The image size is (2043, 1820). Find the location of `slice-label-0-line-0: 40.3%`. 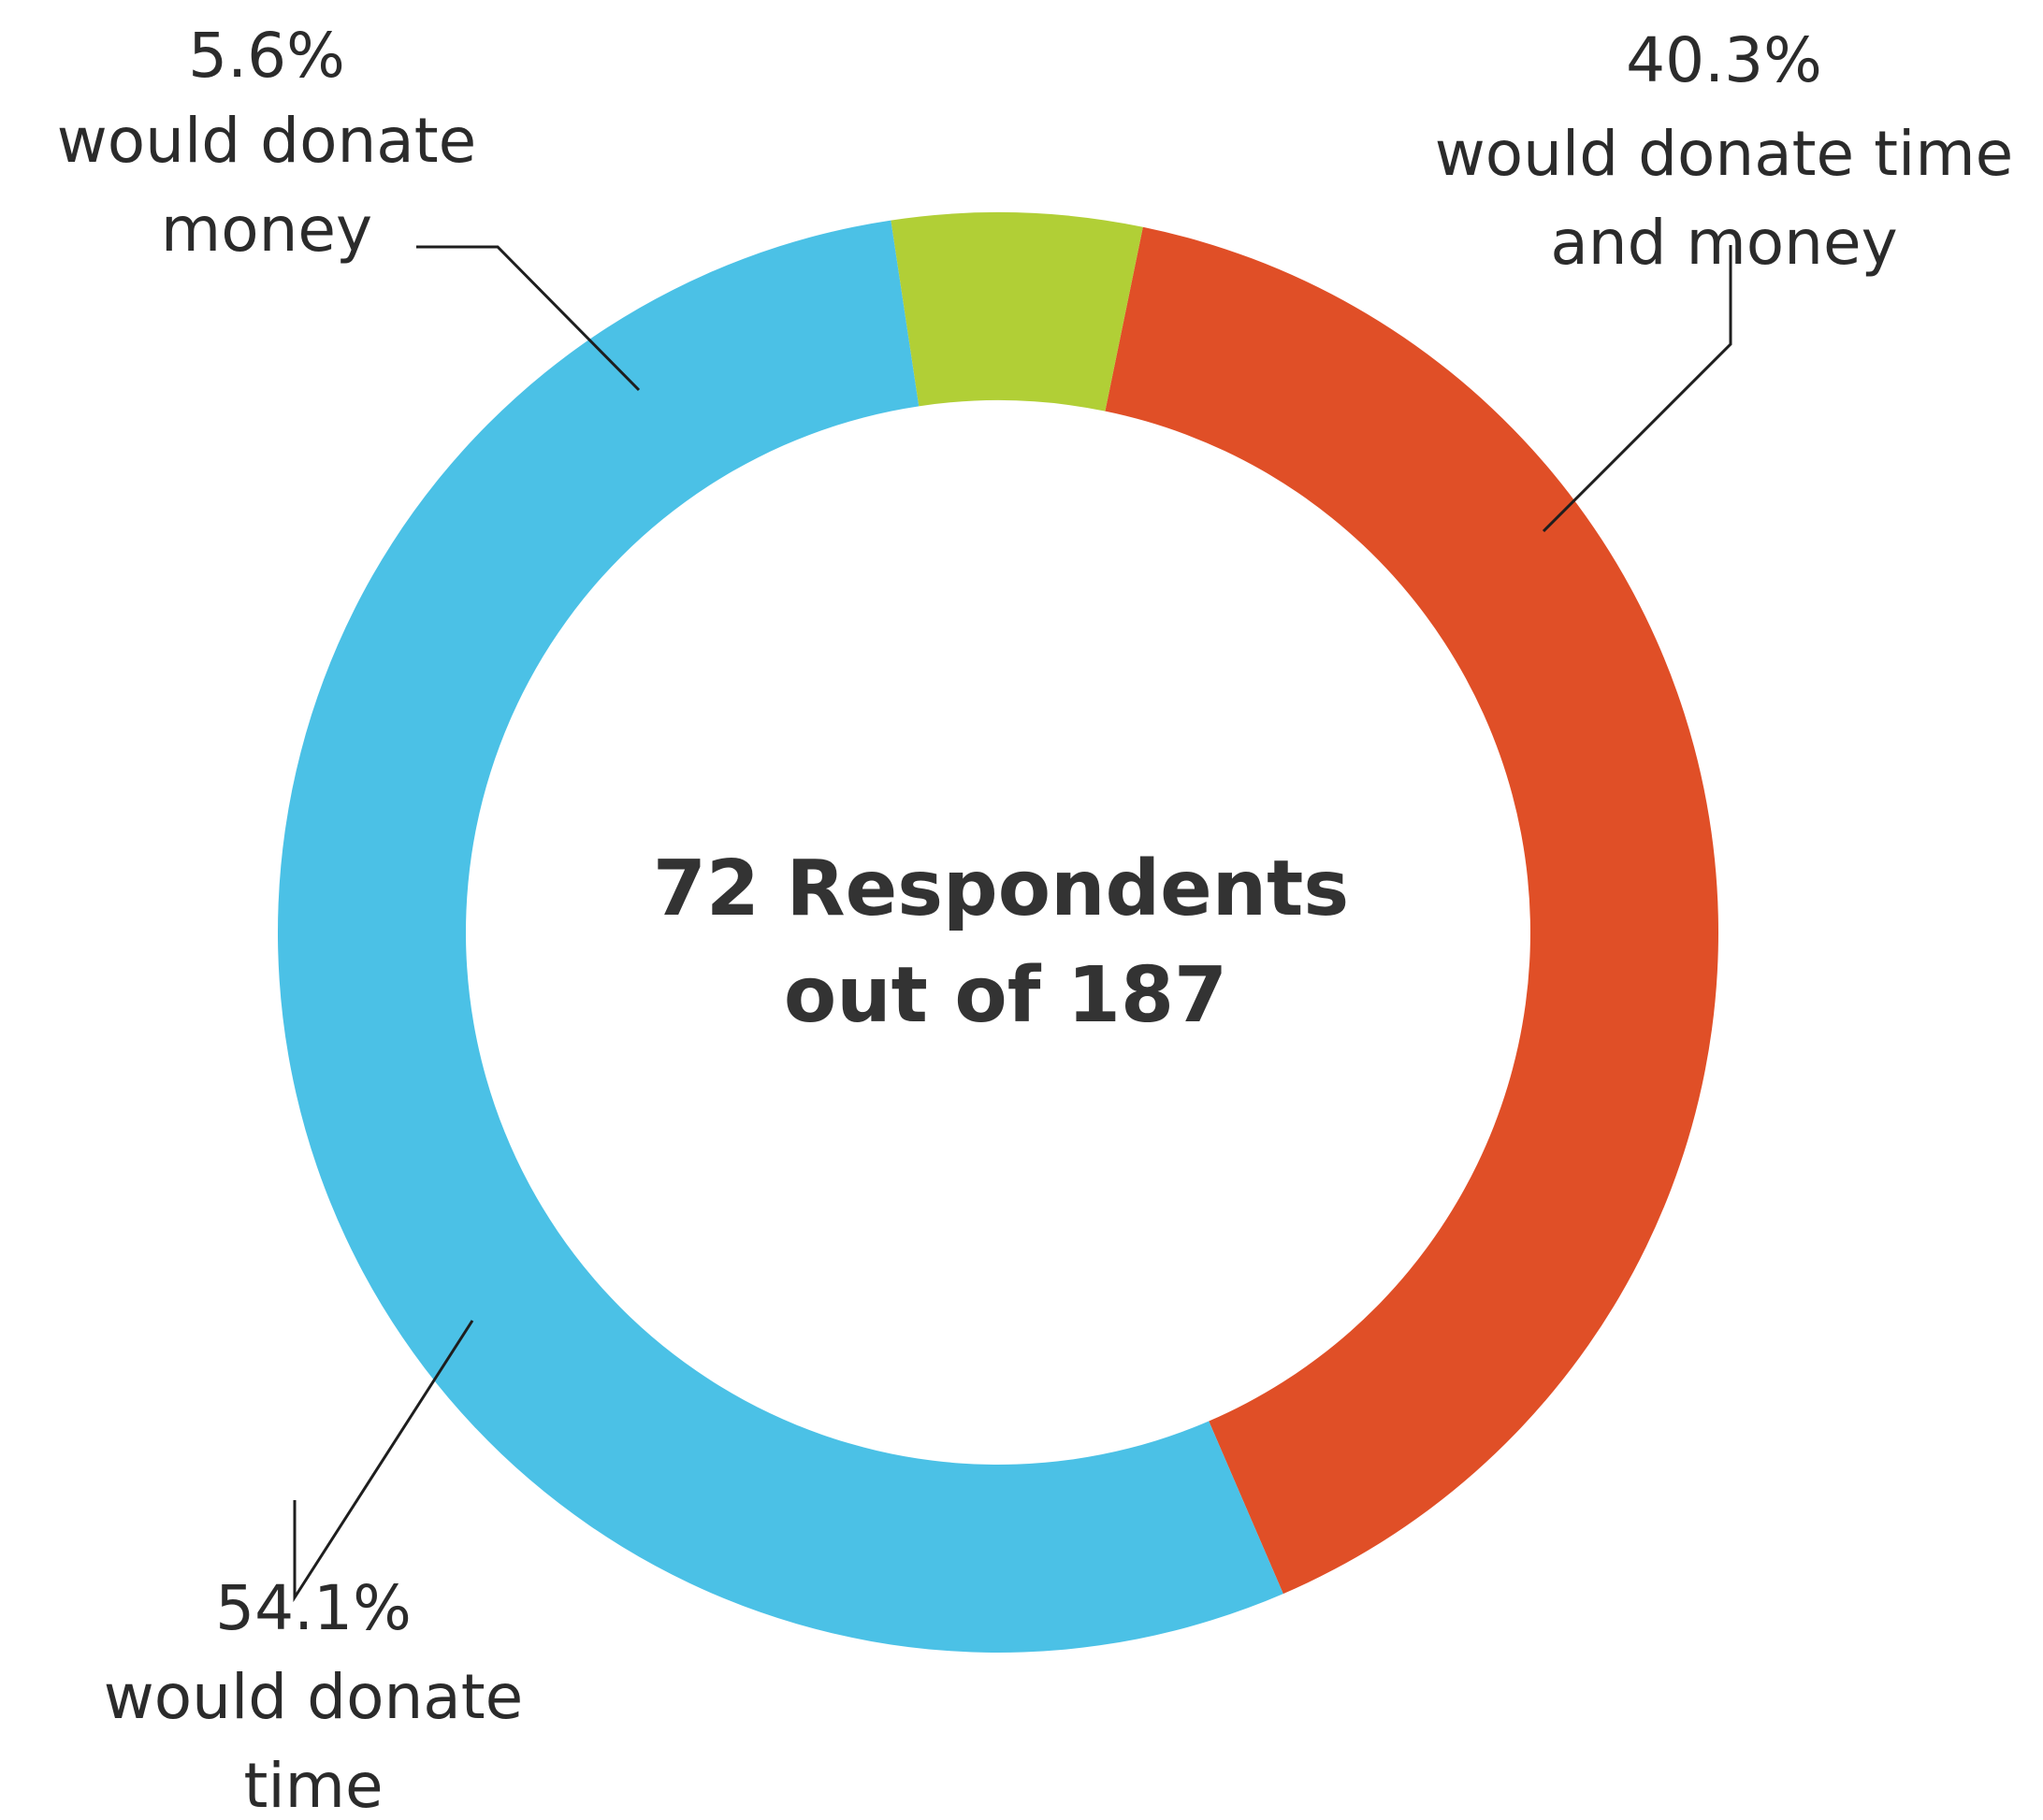

slice-label-0-line-0: 40.3% is located at coordinates (1724, 60).